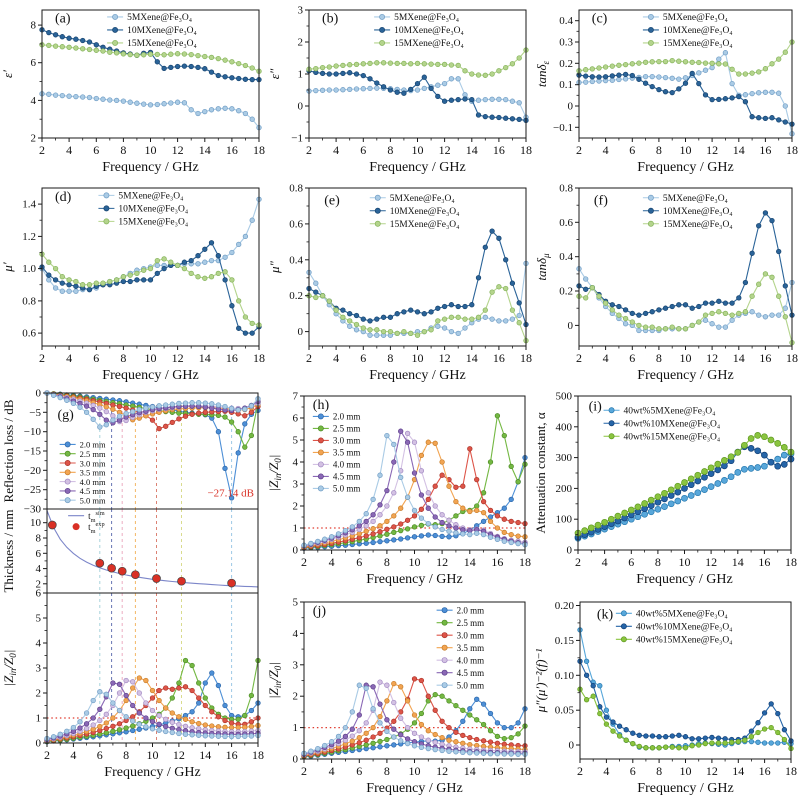 The width and height of the screenshot is (800, 807). Describe the element at coordinates (682, 615) in the screenshot. I see `legend-label: 40wt%5MXene@Fe₃O₄` at that location.